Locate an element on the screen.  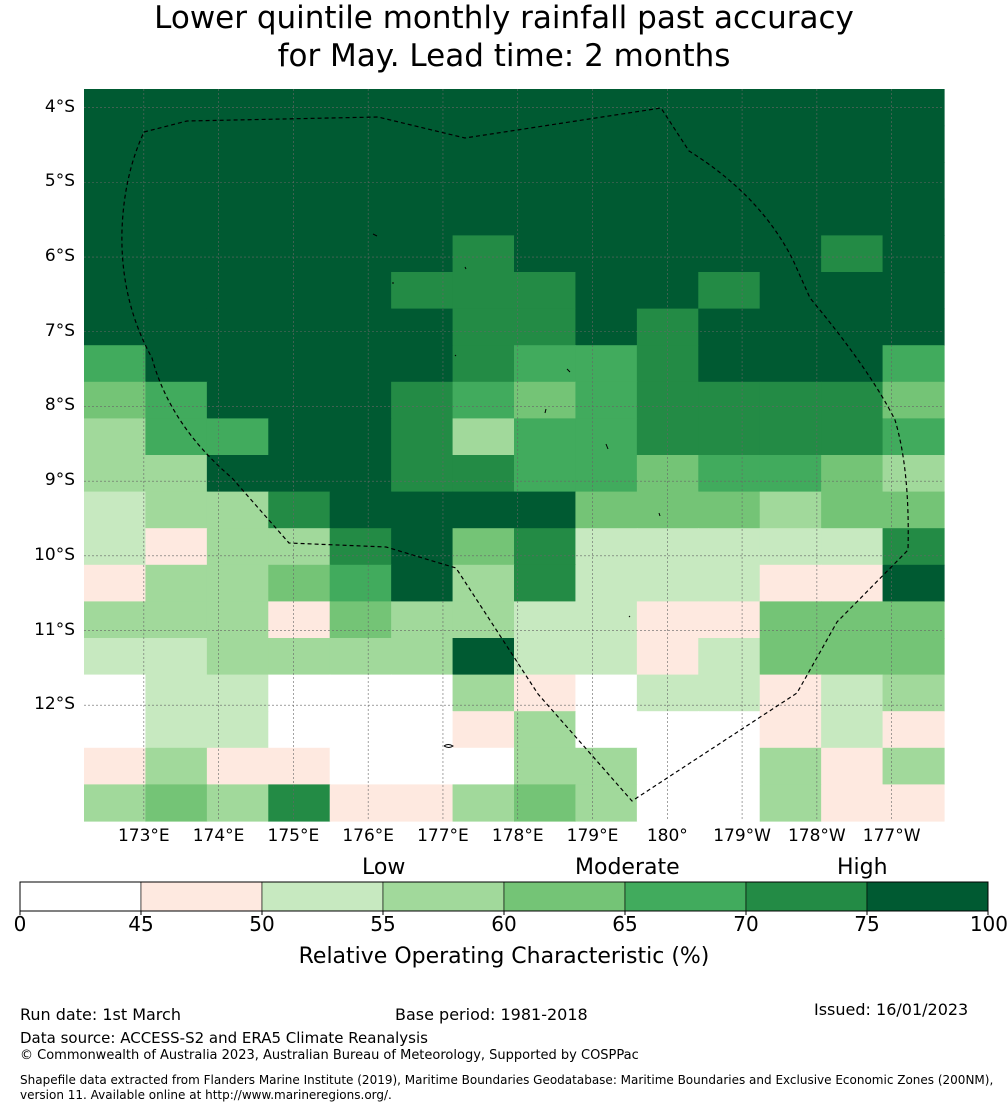
longitude-label: 177°W is located at coordinates (891, 836).